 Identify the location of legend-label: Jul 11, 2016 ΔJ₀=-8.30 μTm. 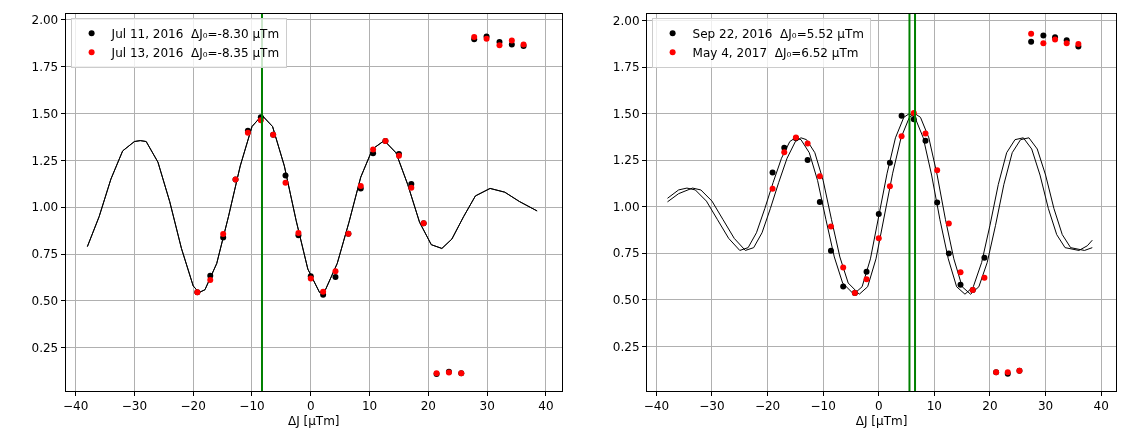
(195, 33).